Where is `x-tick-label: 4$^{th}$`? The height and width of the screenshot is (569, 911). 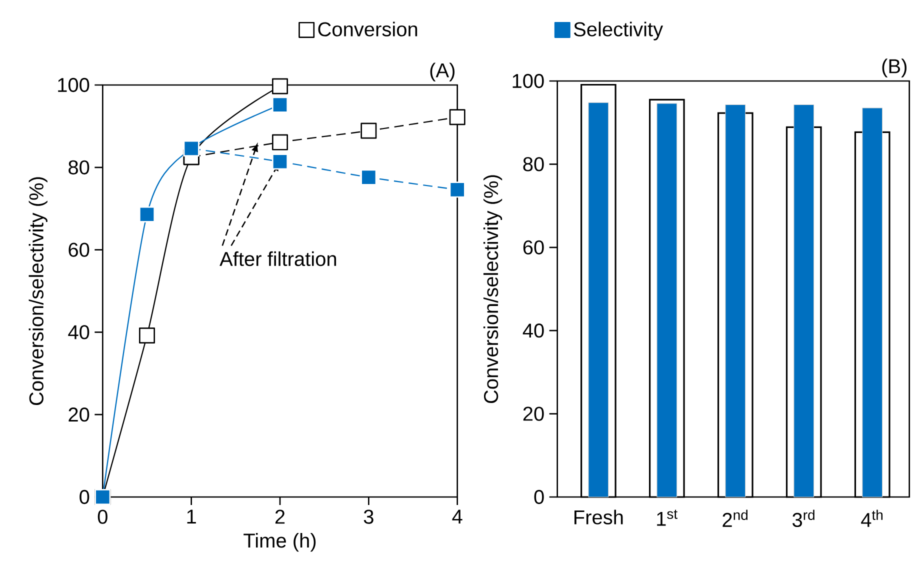 x-tick-label: 4$^{th}$ is located at coordinates (872, 518).